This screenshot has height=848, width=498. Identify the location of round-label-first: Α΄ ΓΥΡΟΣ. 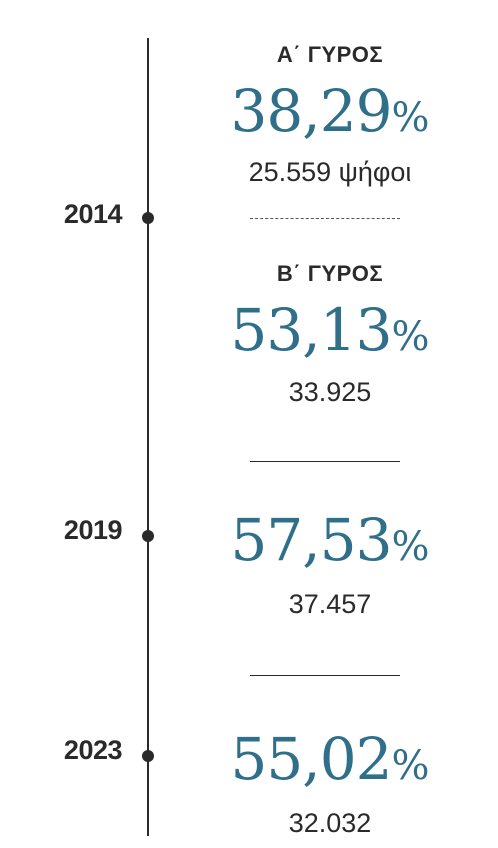
(330, 54).